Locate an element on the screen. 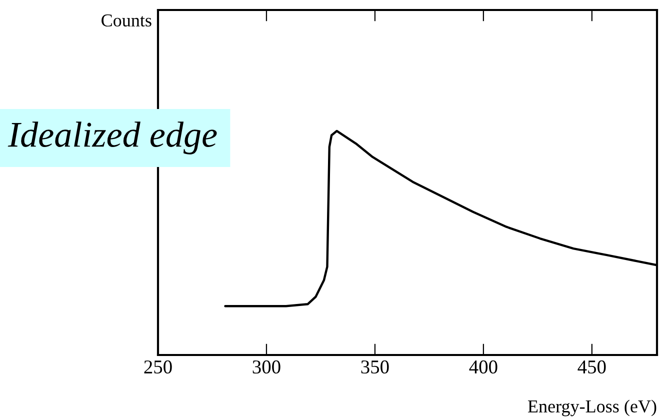  x-tick-label: 250 is located at coordinates (158, 367).